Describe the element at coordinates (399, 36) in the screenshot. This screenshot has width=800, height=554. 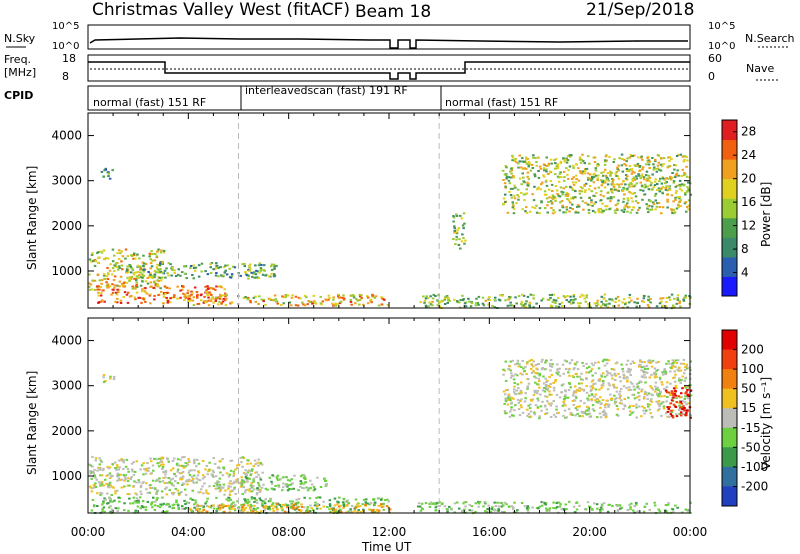
I see `noise-panel: N.Sky 10^5 10^0 10^5 10^0 N.Search` at that location.